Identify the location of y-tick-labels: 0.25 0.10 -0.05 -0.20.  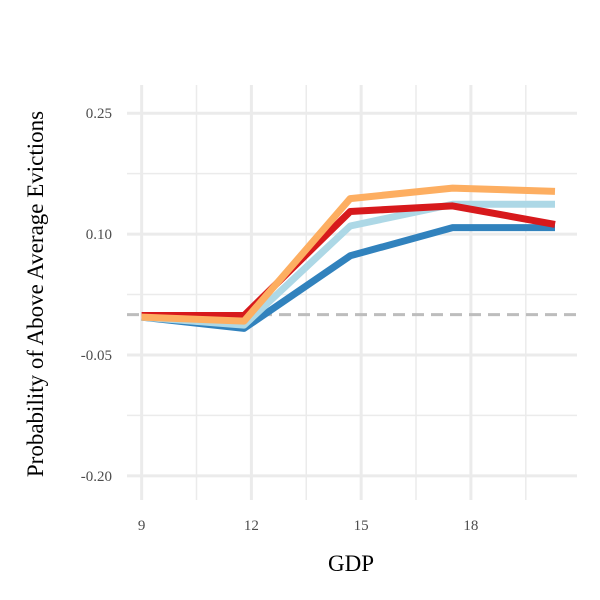
(96, 295).